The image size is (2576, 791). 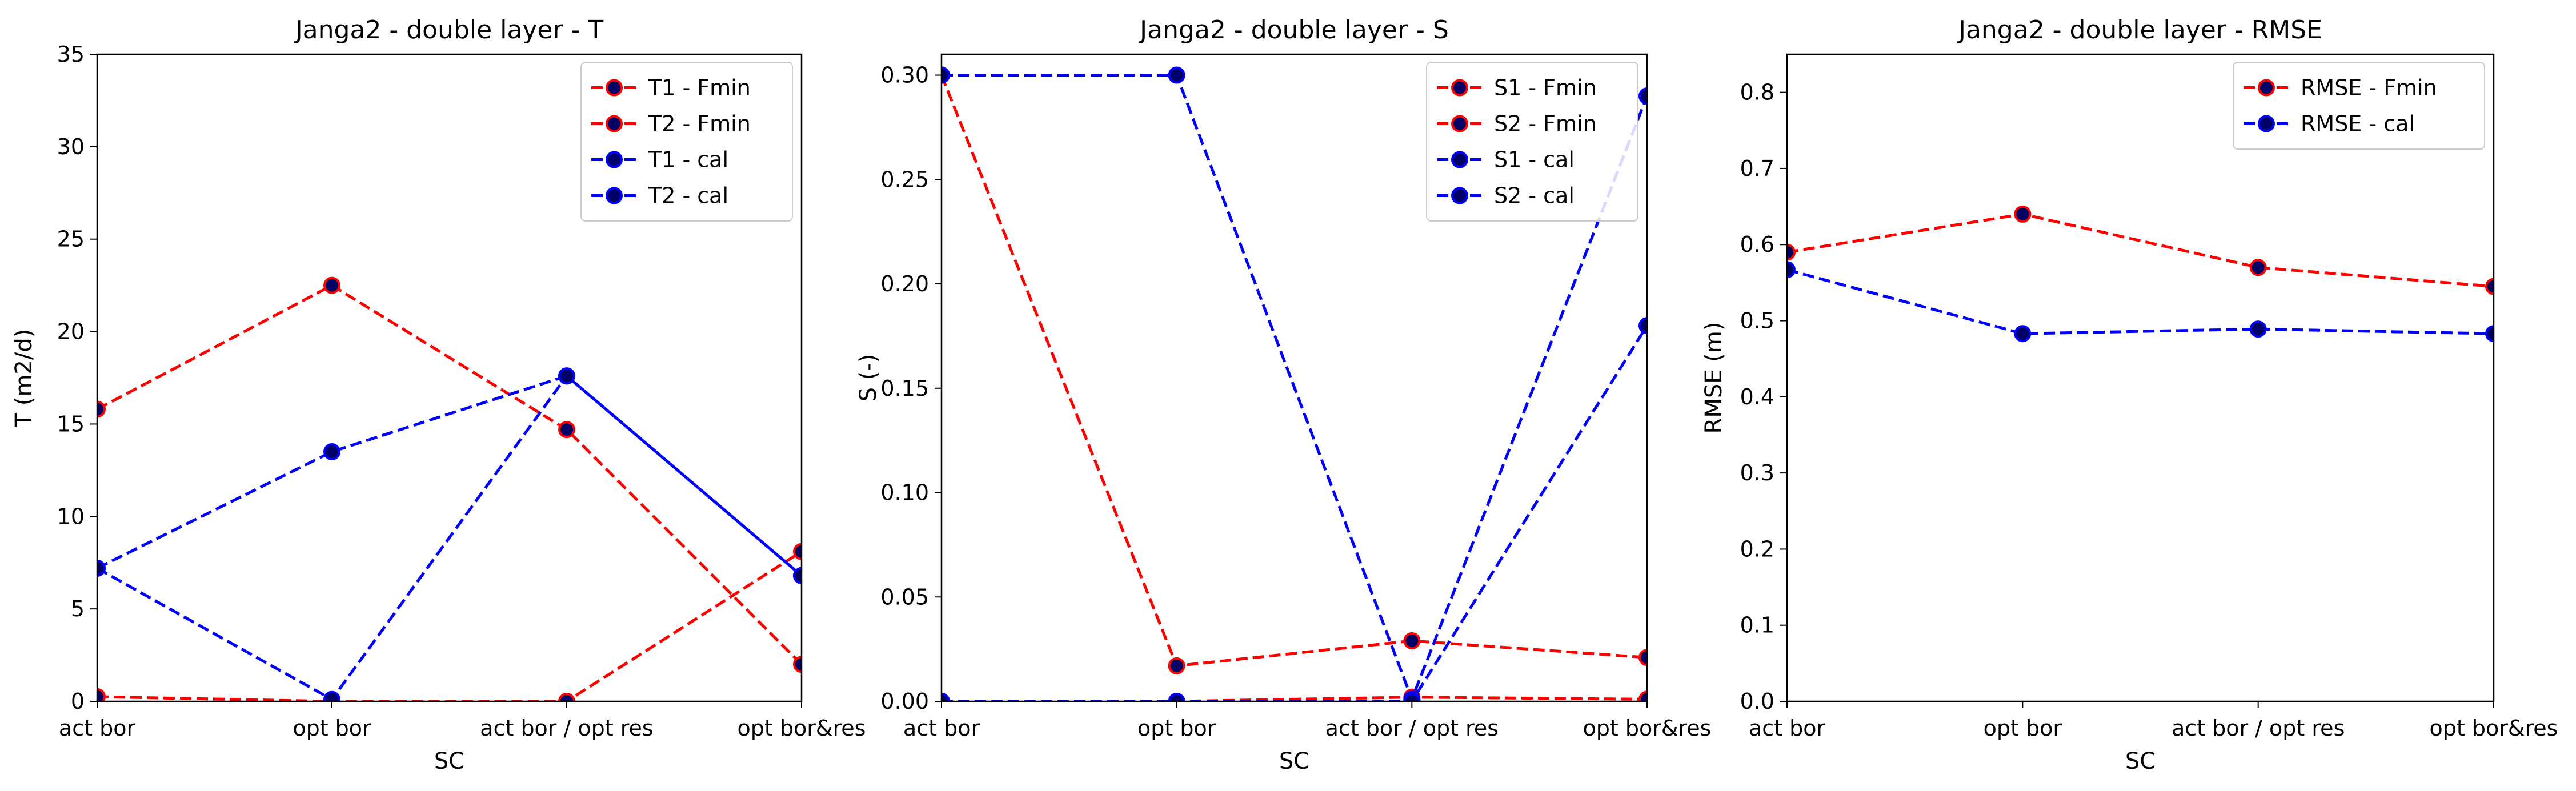 What do you see at coordinates (71, 54) in the screenshot?
I see `y-tick-label: 35` at bounding box center [71, 54].